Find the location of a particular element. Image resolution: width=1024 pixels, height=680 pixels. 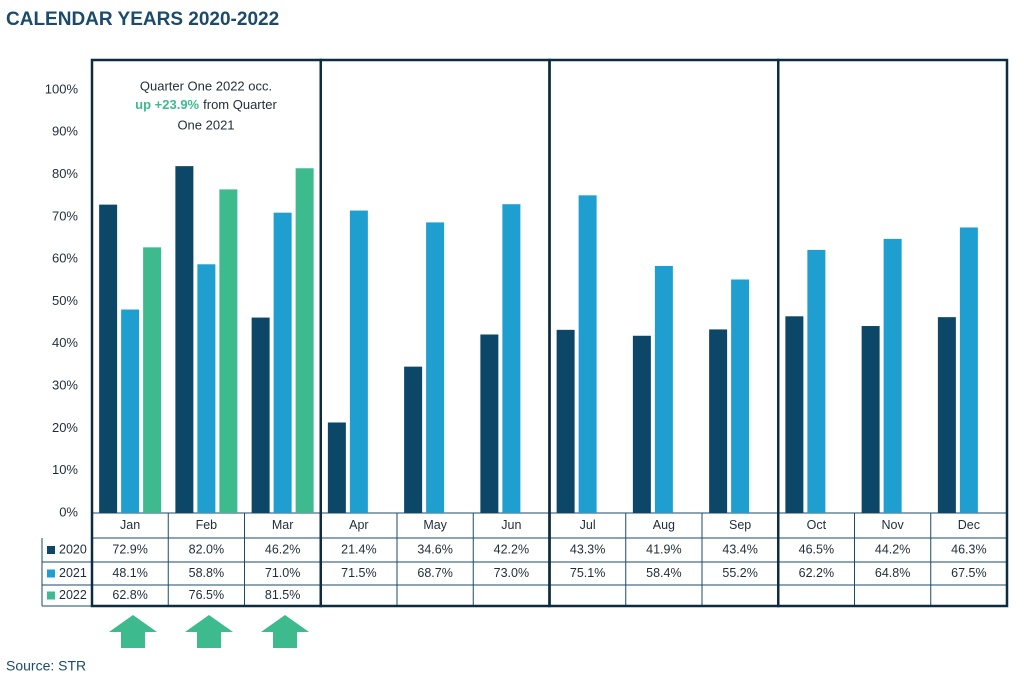

data-label: 44.2% is located at coordinates (892, 549).